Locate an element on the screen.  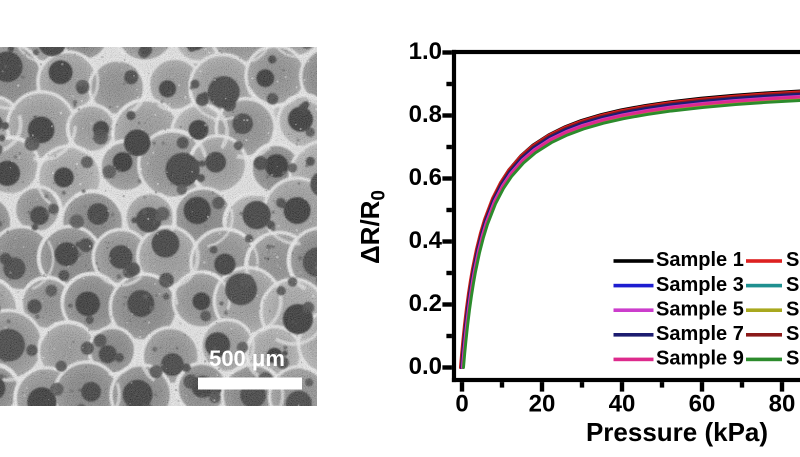
svg-text: 60 is located at coordinates (702, 404).